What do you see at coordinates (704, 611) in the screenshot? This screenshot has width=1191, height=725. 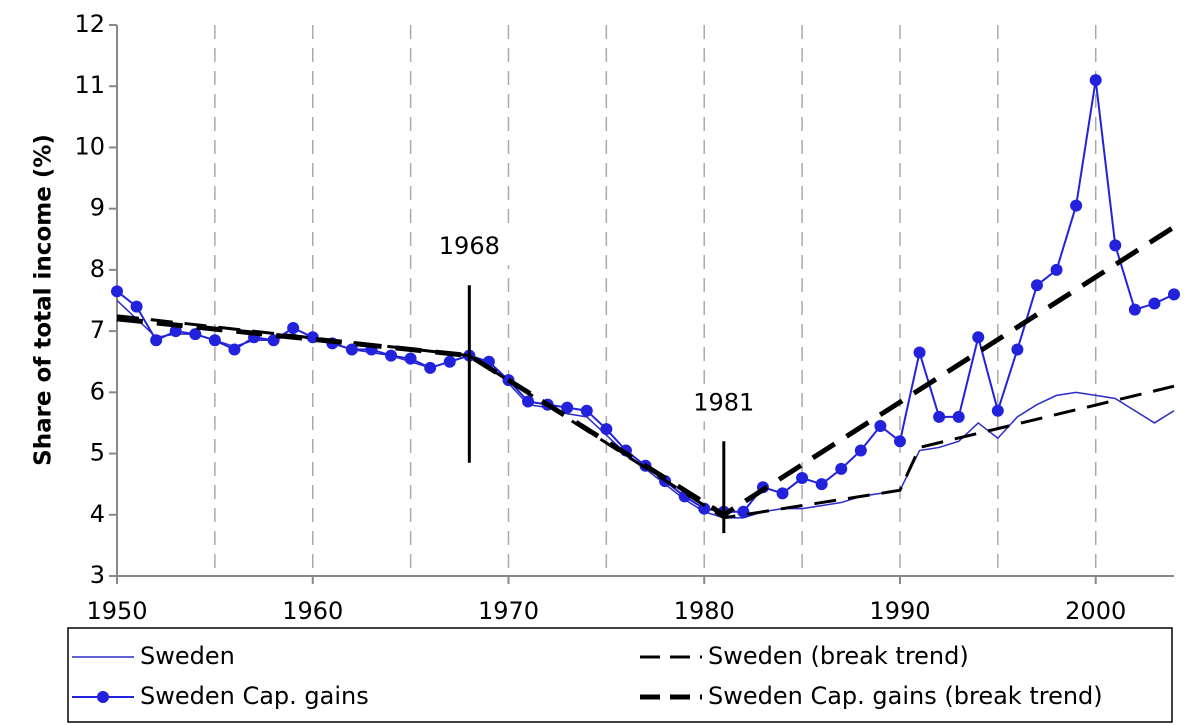 I see `x-tick-label: 1980` at bounding box center [704, 611].